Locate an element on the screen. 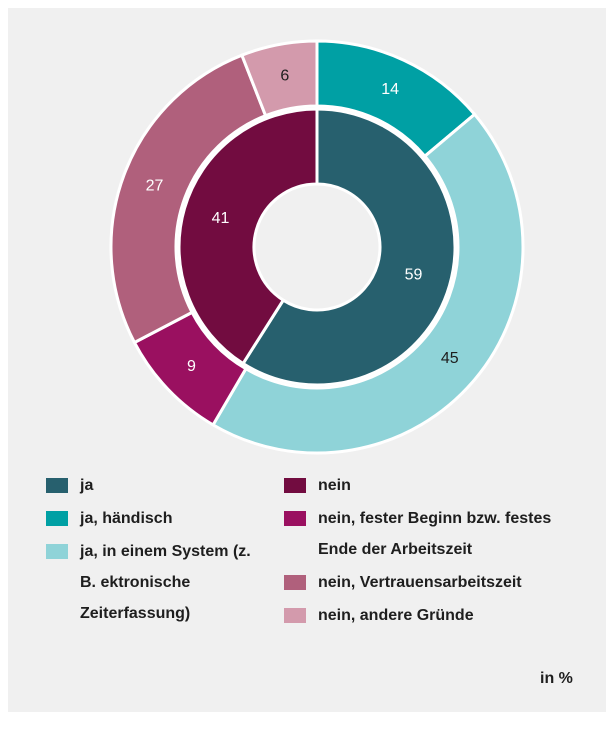 This screenshot has width=614, height=742. data-label: 9 is located at coordinates (191, 366).